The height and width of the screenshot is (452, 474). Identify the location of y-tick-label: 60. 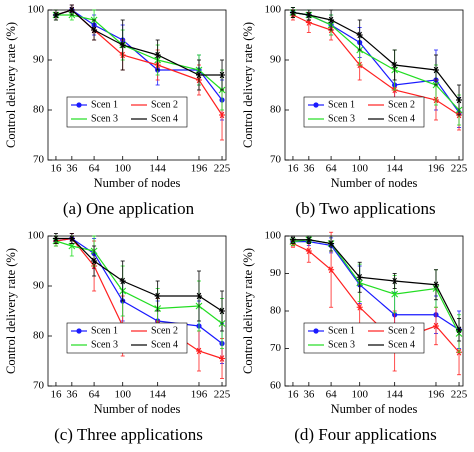
(276, 386).